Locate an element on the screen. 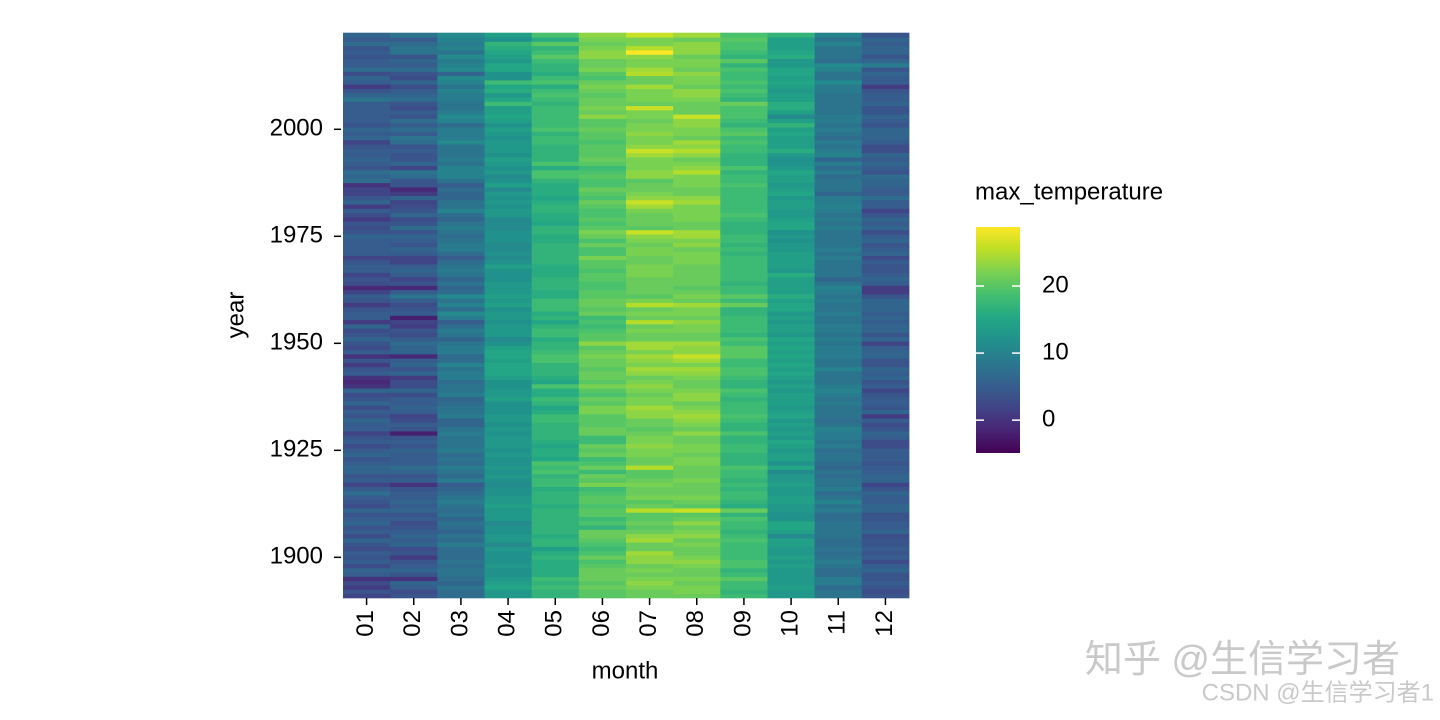  colorbar is located at coordinates (998, 340).